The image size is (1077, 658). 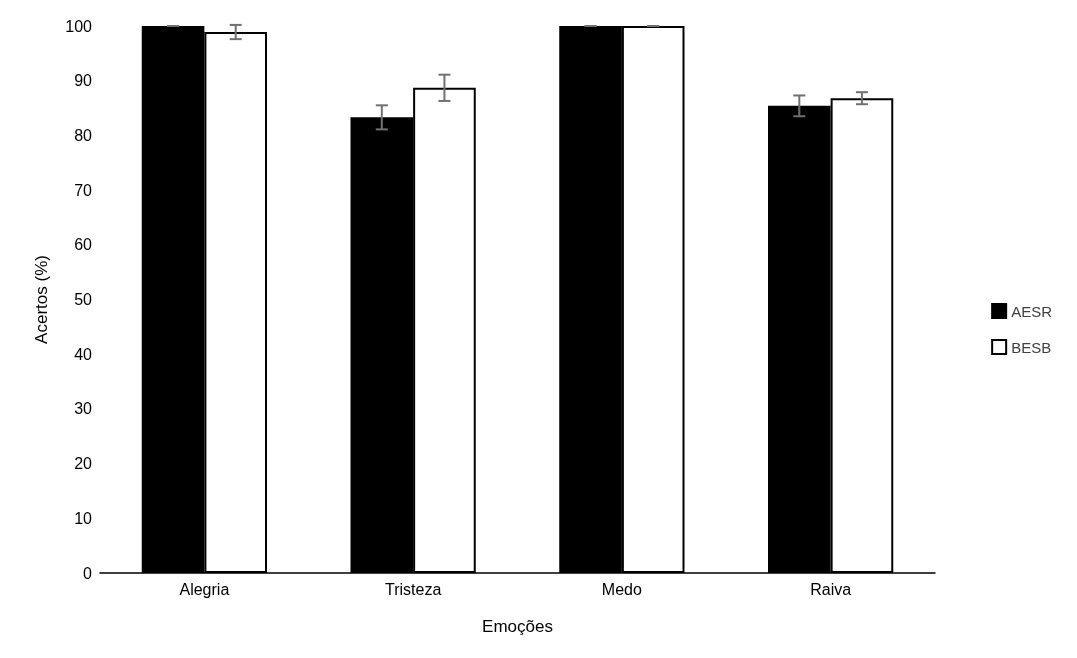 What do you see at coordinates (831, 589) in the screenshot?
I see `x-tick-label: Raiva` at bounding box center [831, 589].